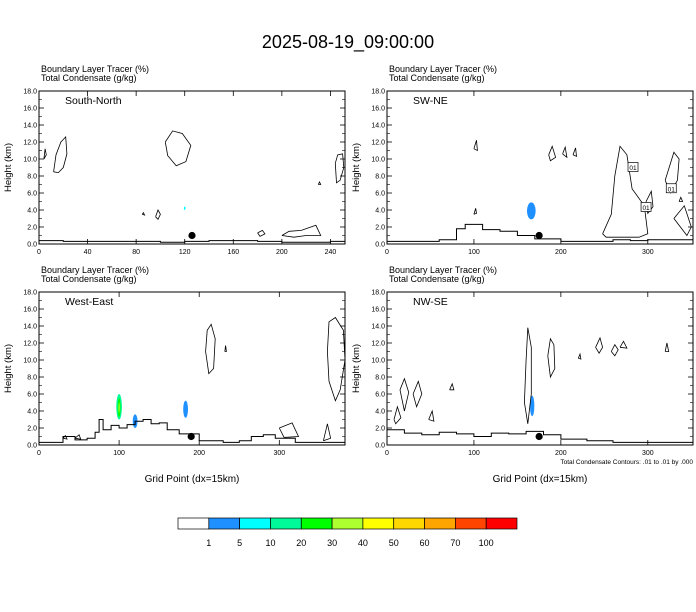 Image resolution: width=696 pixels, height=612 pixels. I want to click on colorbar-label: 60, so click(425, 543).